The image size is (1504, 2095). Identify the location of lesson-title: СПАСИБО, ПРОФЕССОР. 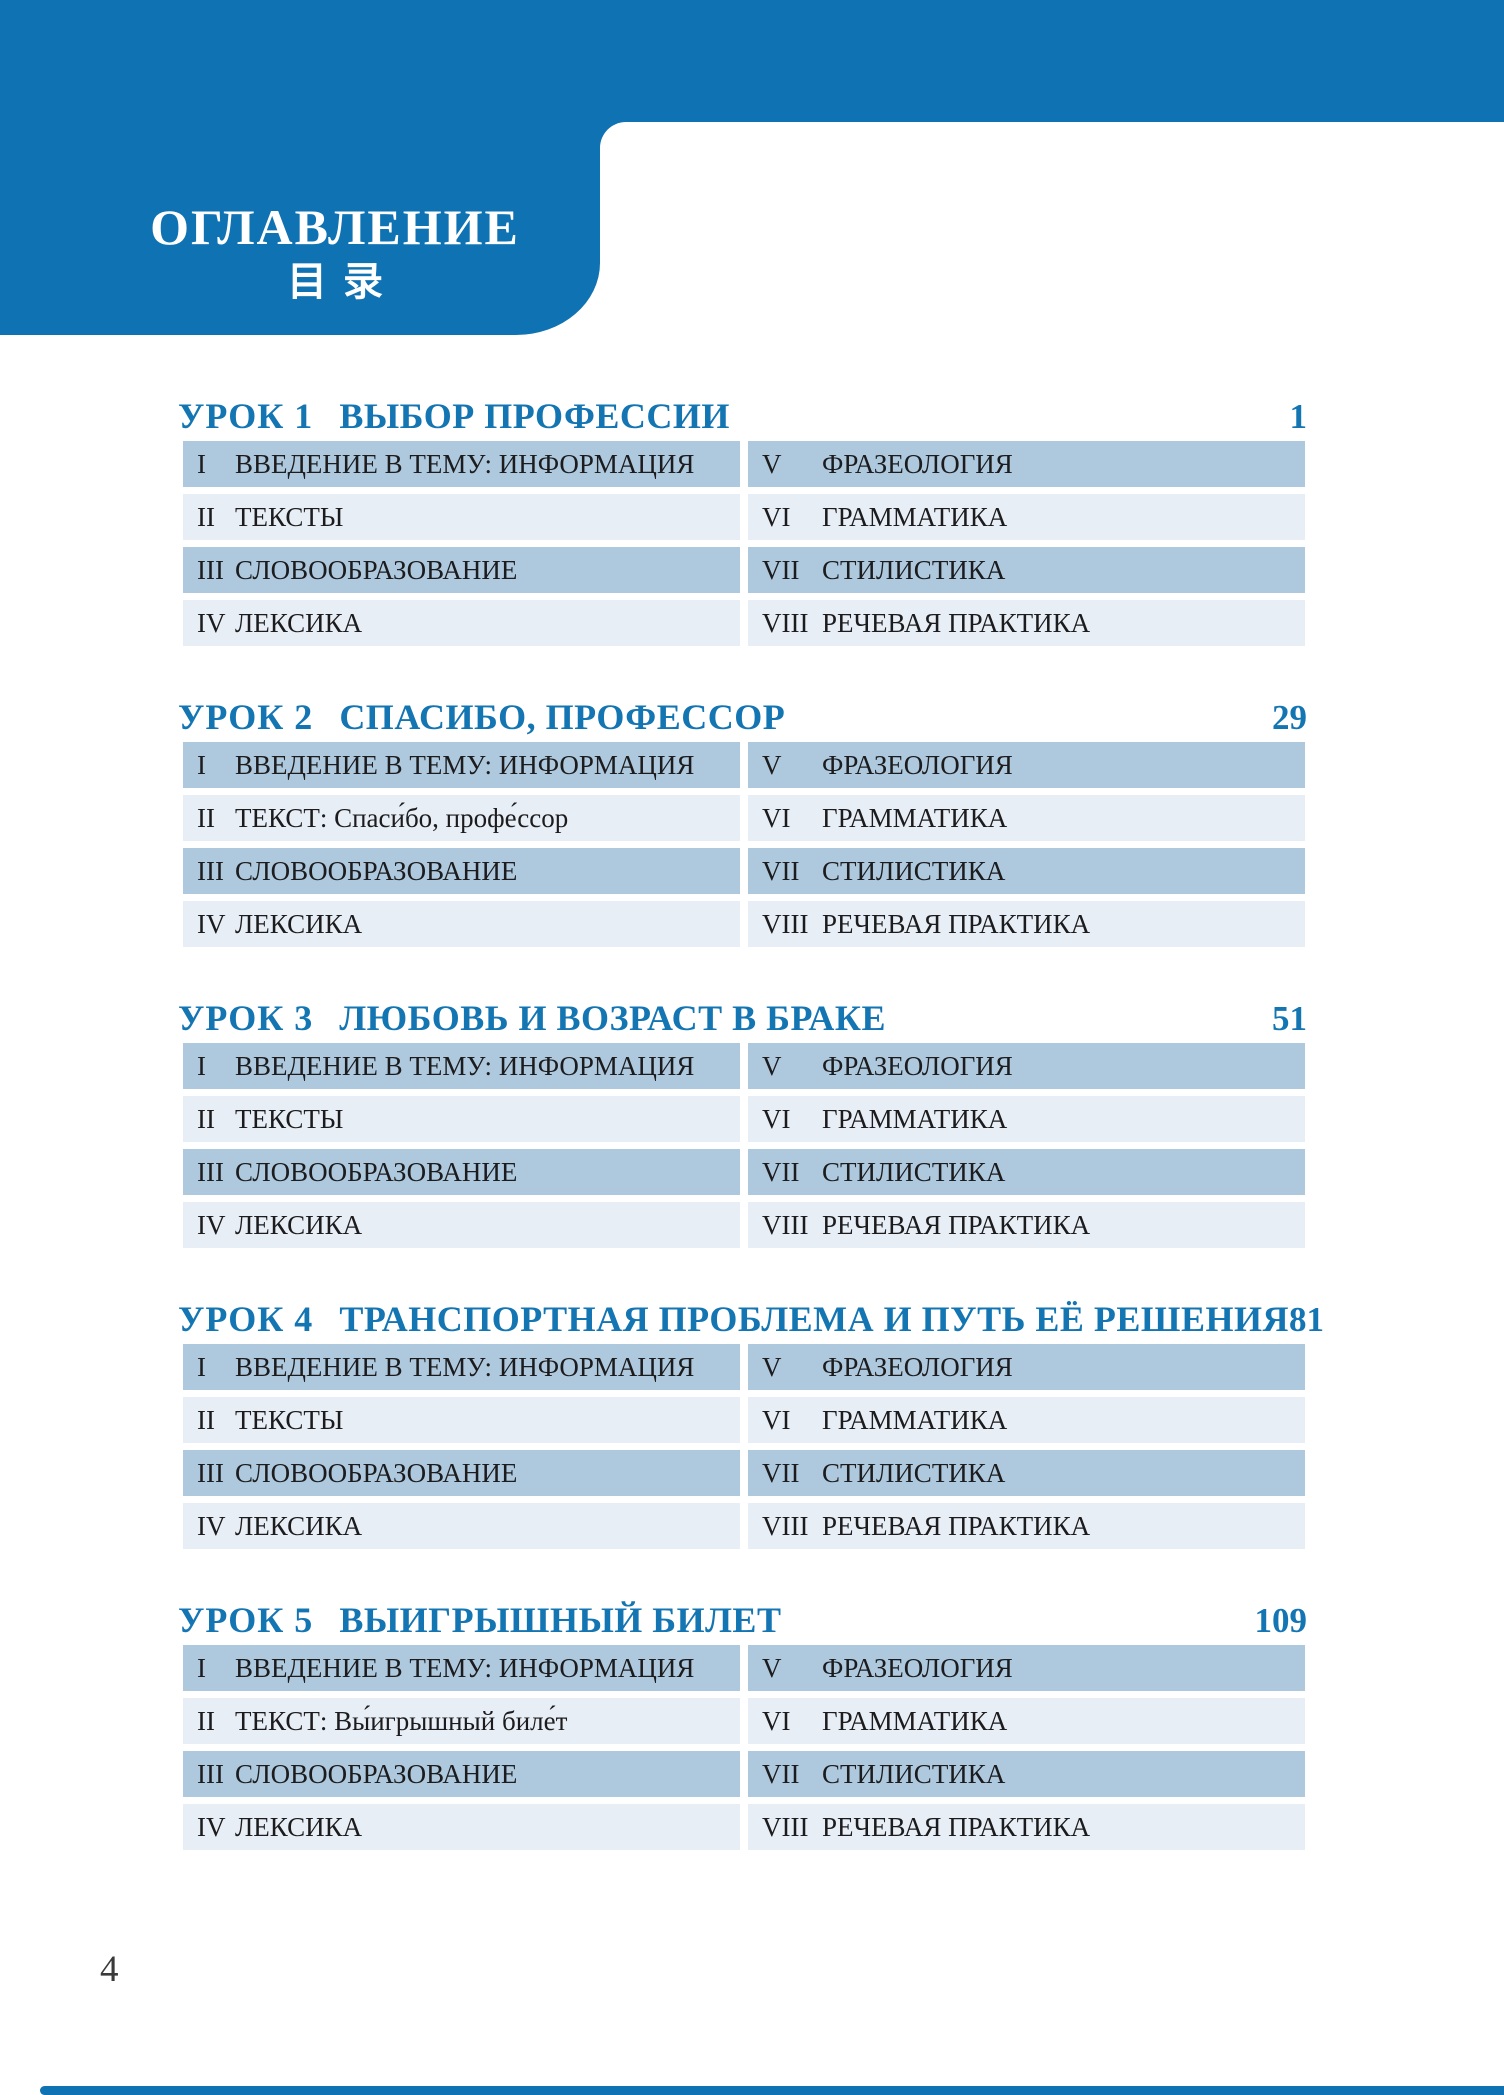
(562, 717).